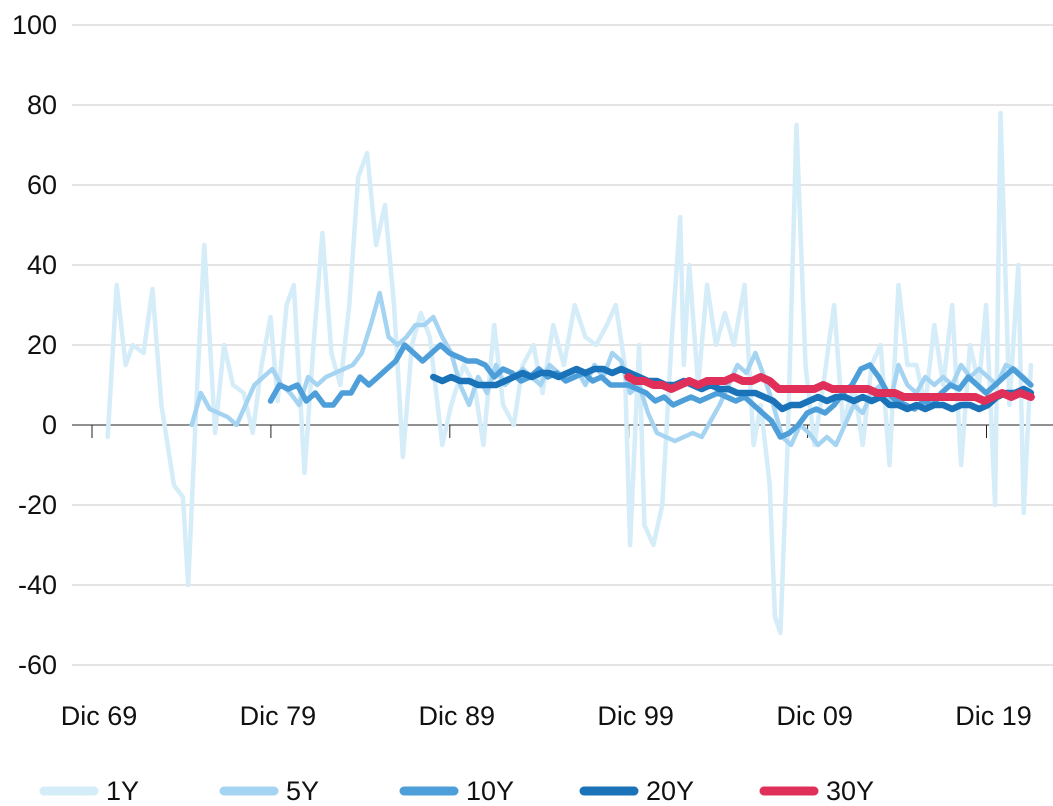  What do you see at coordinates (850, 791) in the screenshot?
I see `legend-label: 30Y` at bounding box center [850, 791].